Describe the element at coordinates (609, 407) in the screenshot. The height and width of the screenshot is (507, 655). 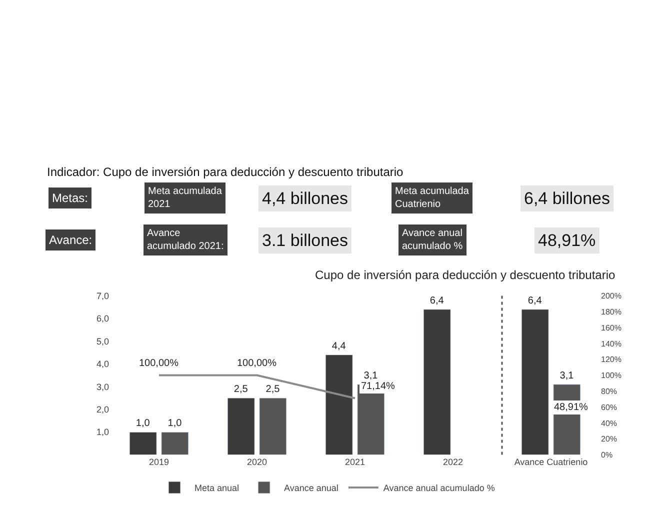
I see `y2-tick-label: 60%` at that location.